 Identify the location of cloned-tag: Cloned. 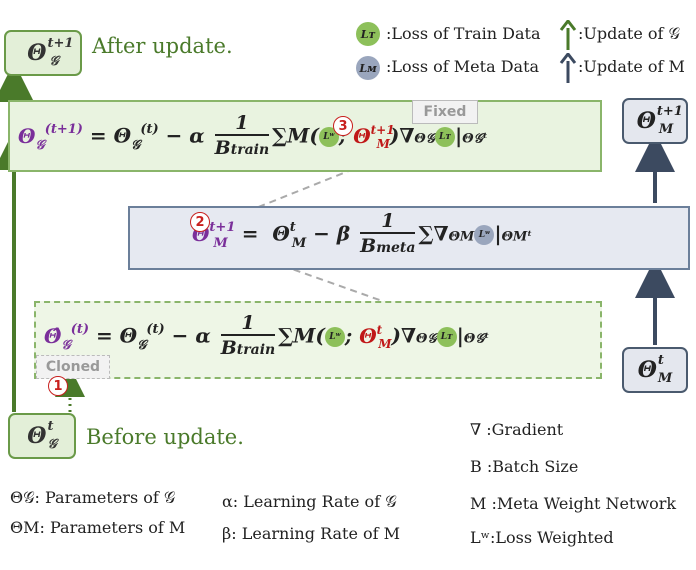
(73, 367).